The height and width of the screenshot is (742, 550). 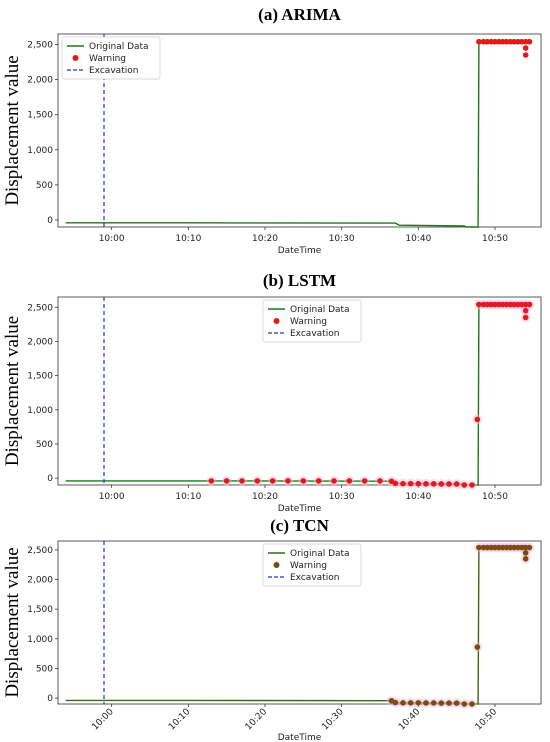 I want to click on legend-point-swatch, so click(x=276, y=321).